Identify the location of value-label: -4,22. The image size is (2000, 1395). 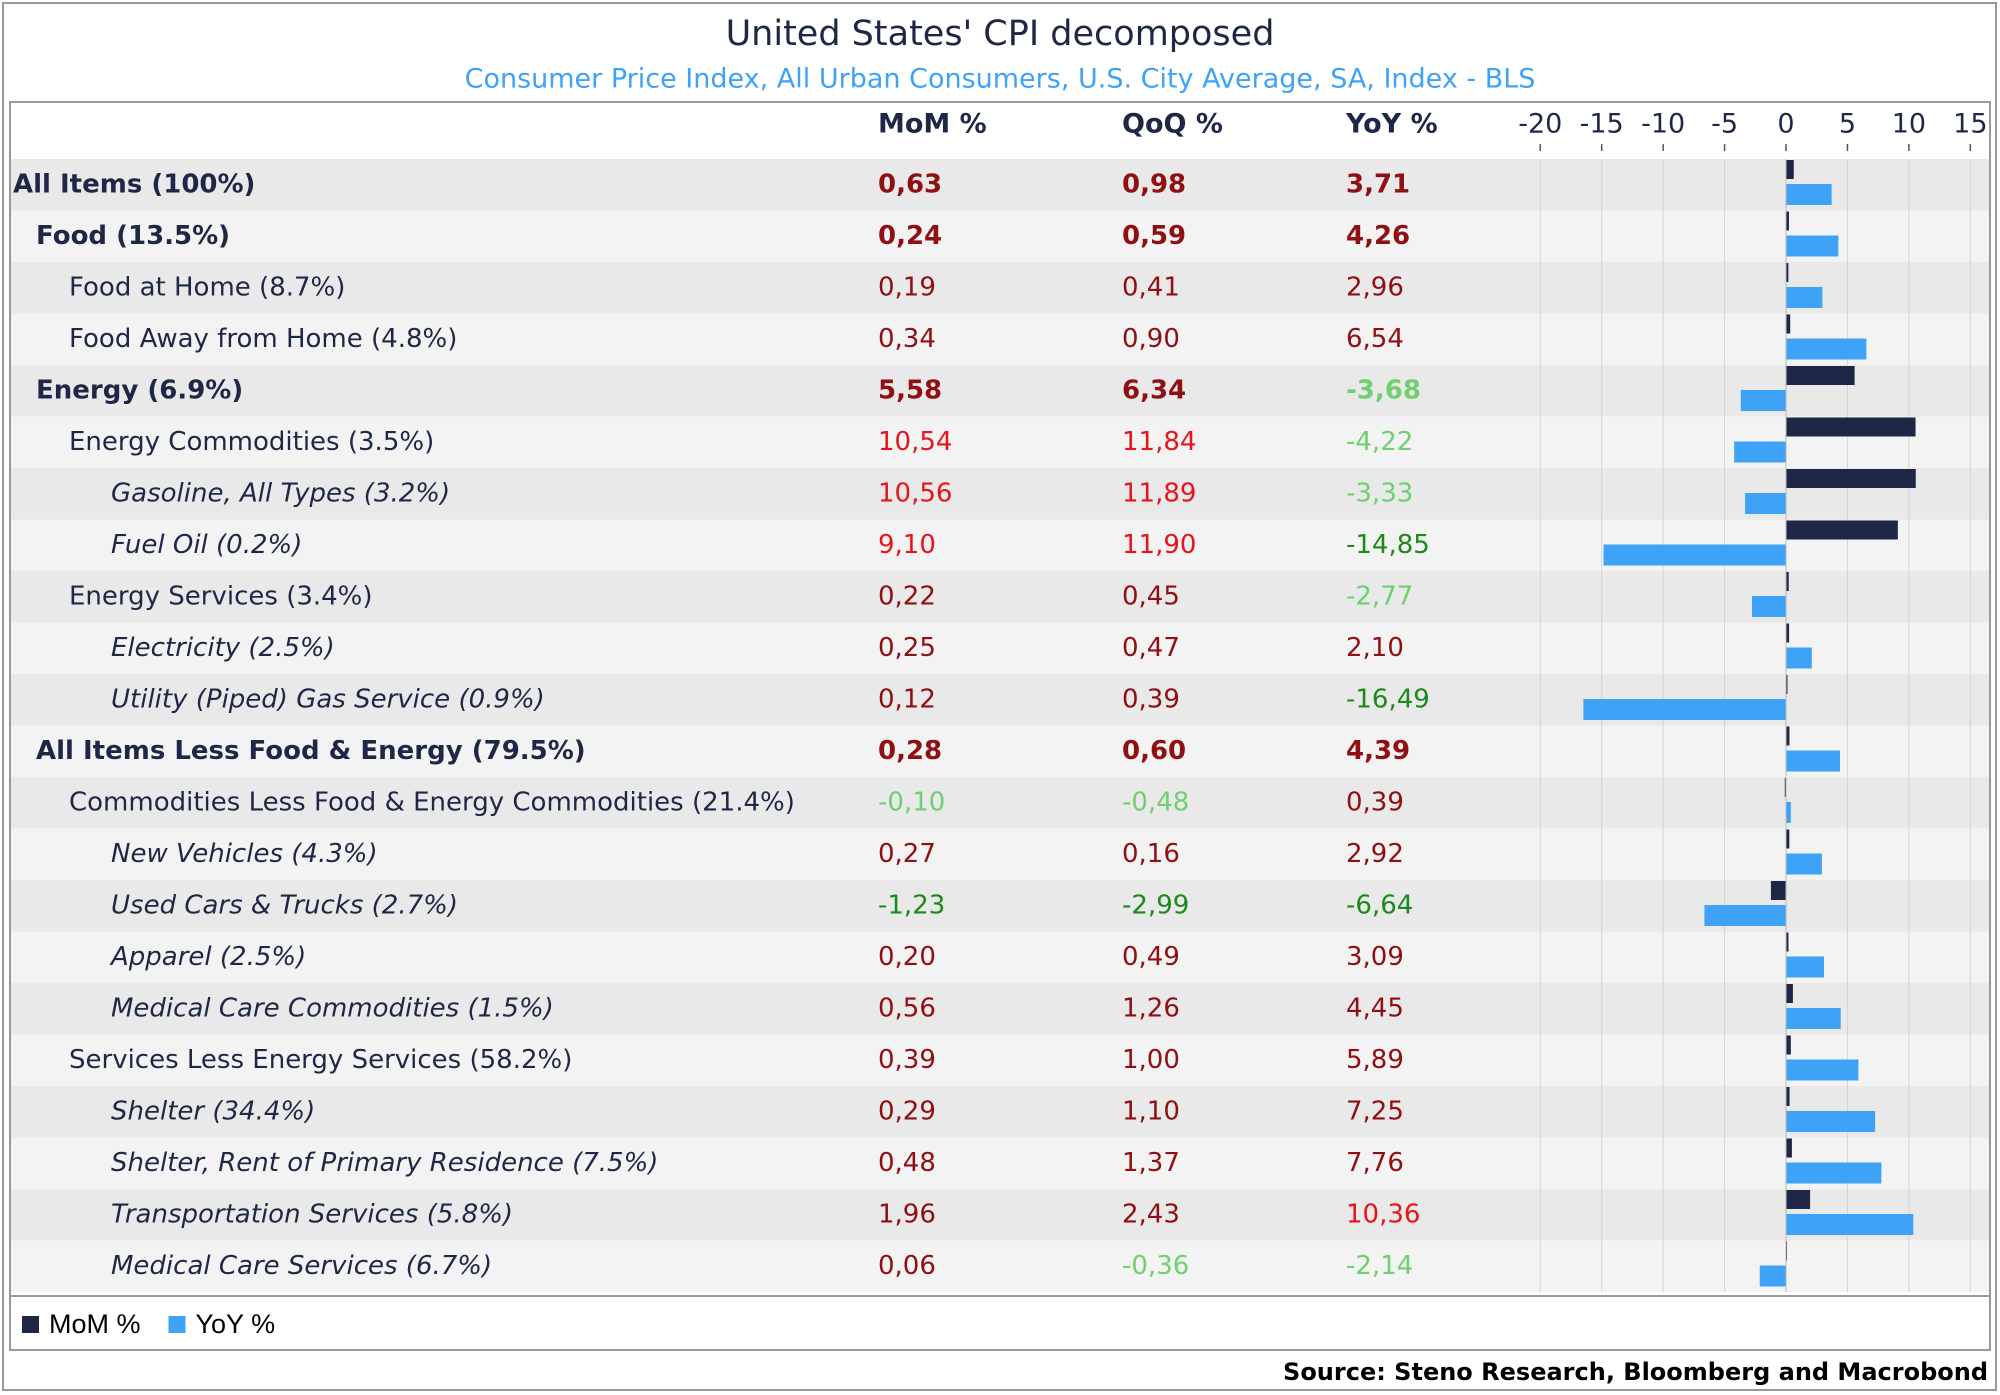
(1379, 442).